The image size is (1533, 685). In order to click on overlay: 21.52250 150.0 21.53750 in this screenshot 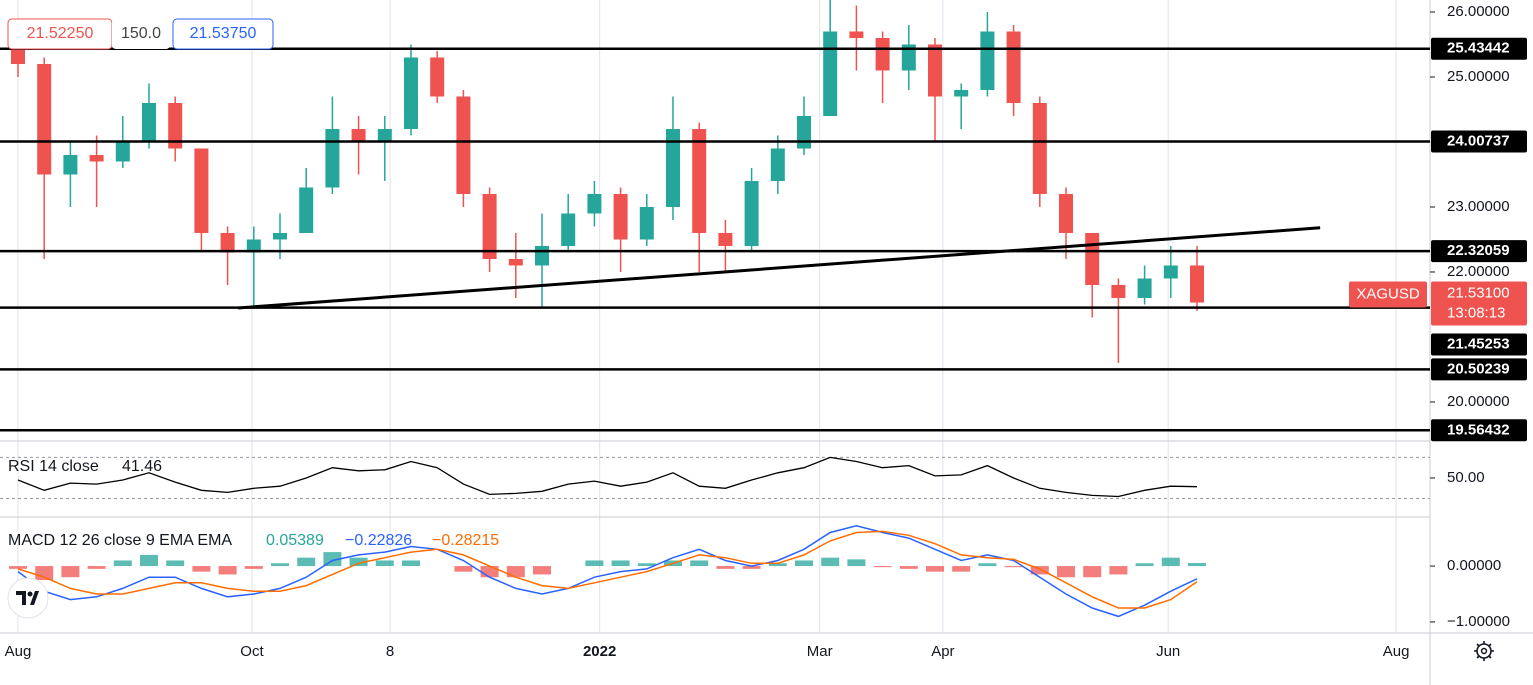, I will do `click(140, 34)`.